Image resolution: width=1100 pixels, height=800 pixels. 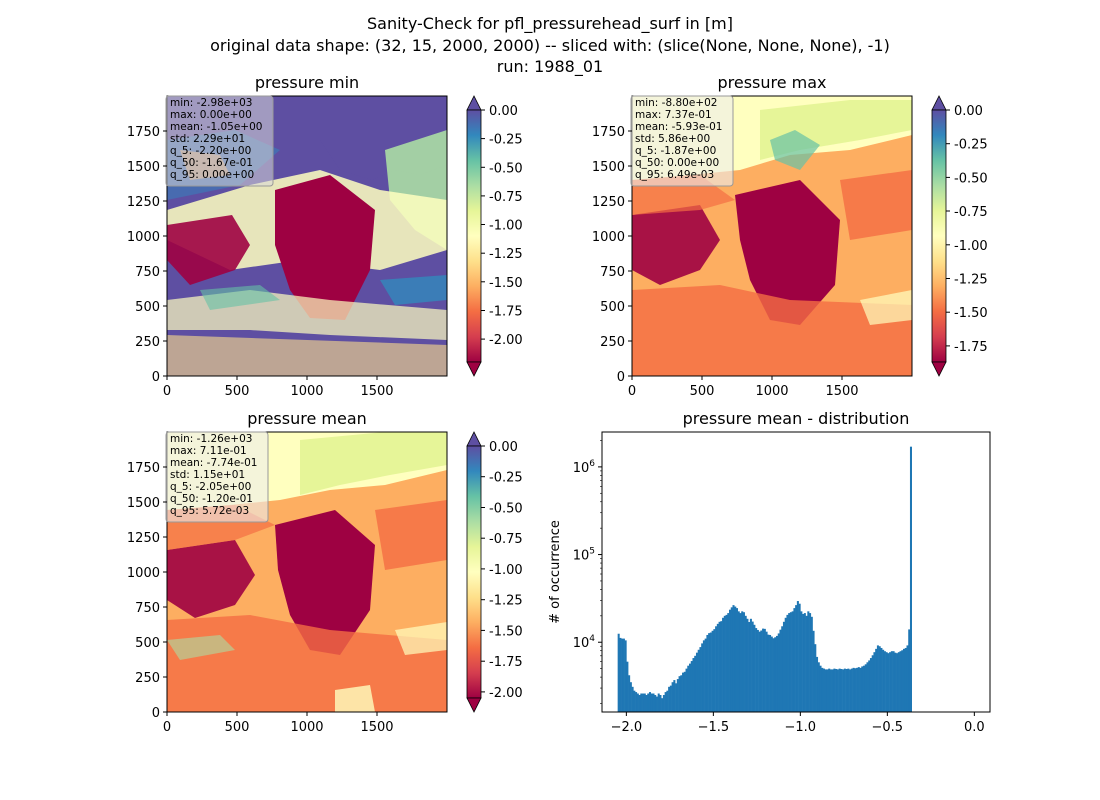 What do you see at coordinates (592, 464) in the screenshot?
I see `y-tick-exponent: 6` at bounding box center [592, 464].